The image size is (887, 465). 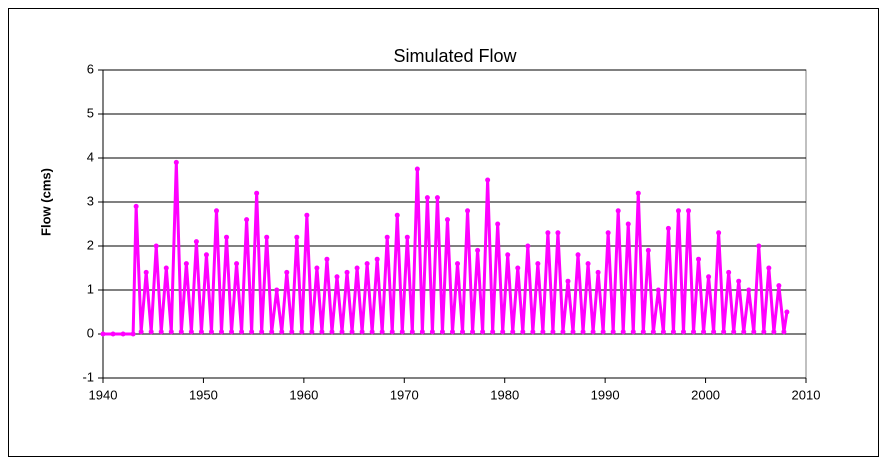 What do you see at coordinates (90, 244) in the screenshot?
I see `y-tick-label: 2` at bounding box center [90, 244].